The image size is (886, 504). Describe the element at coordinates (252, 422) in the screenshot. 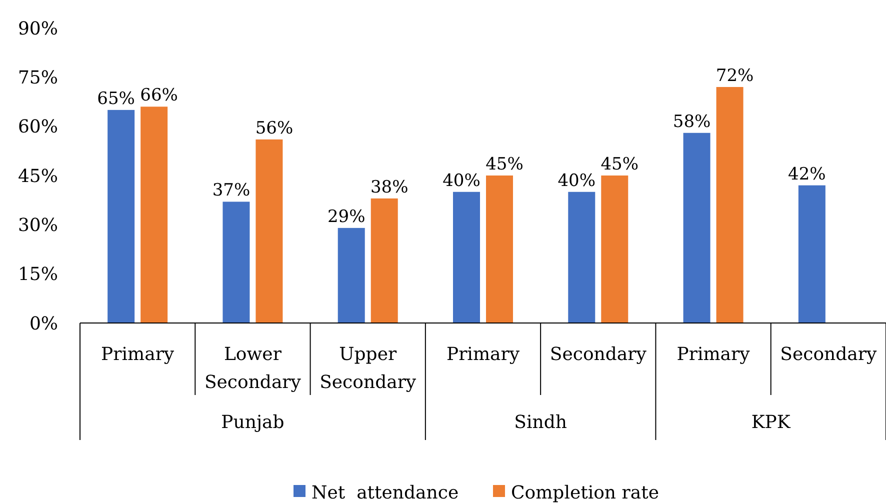

I see `text: Punjab` at that location.